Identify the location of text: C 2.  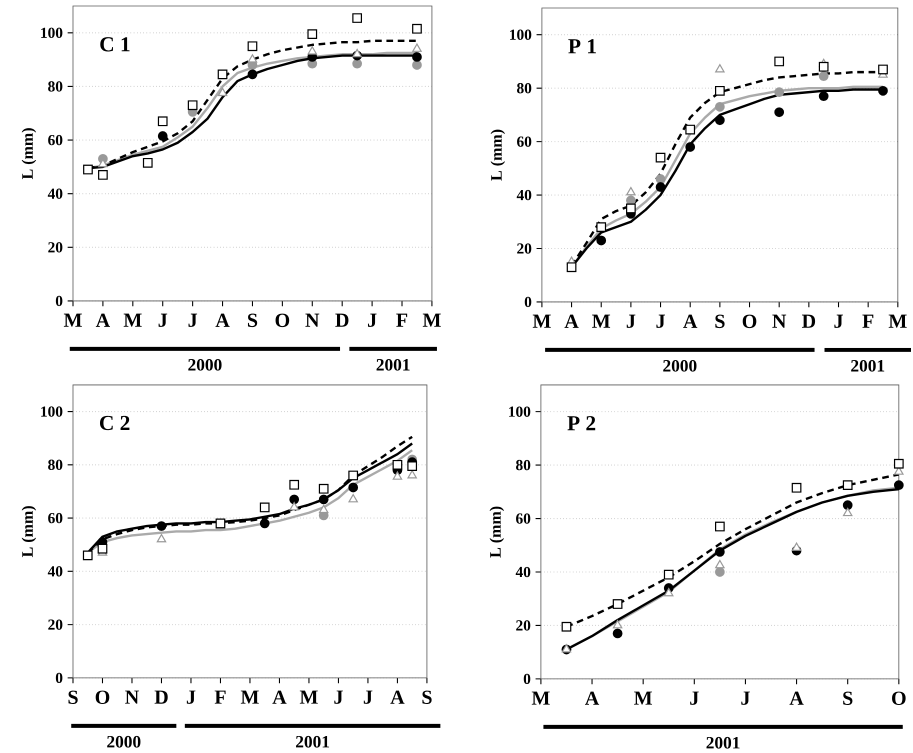
(115, 423).